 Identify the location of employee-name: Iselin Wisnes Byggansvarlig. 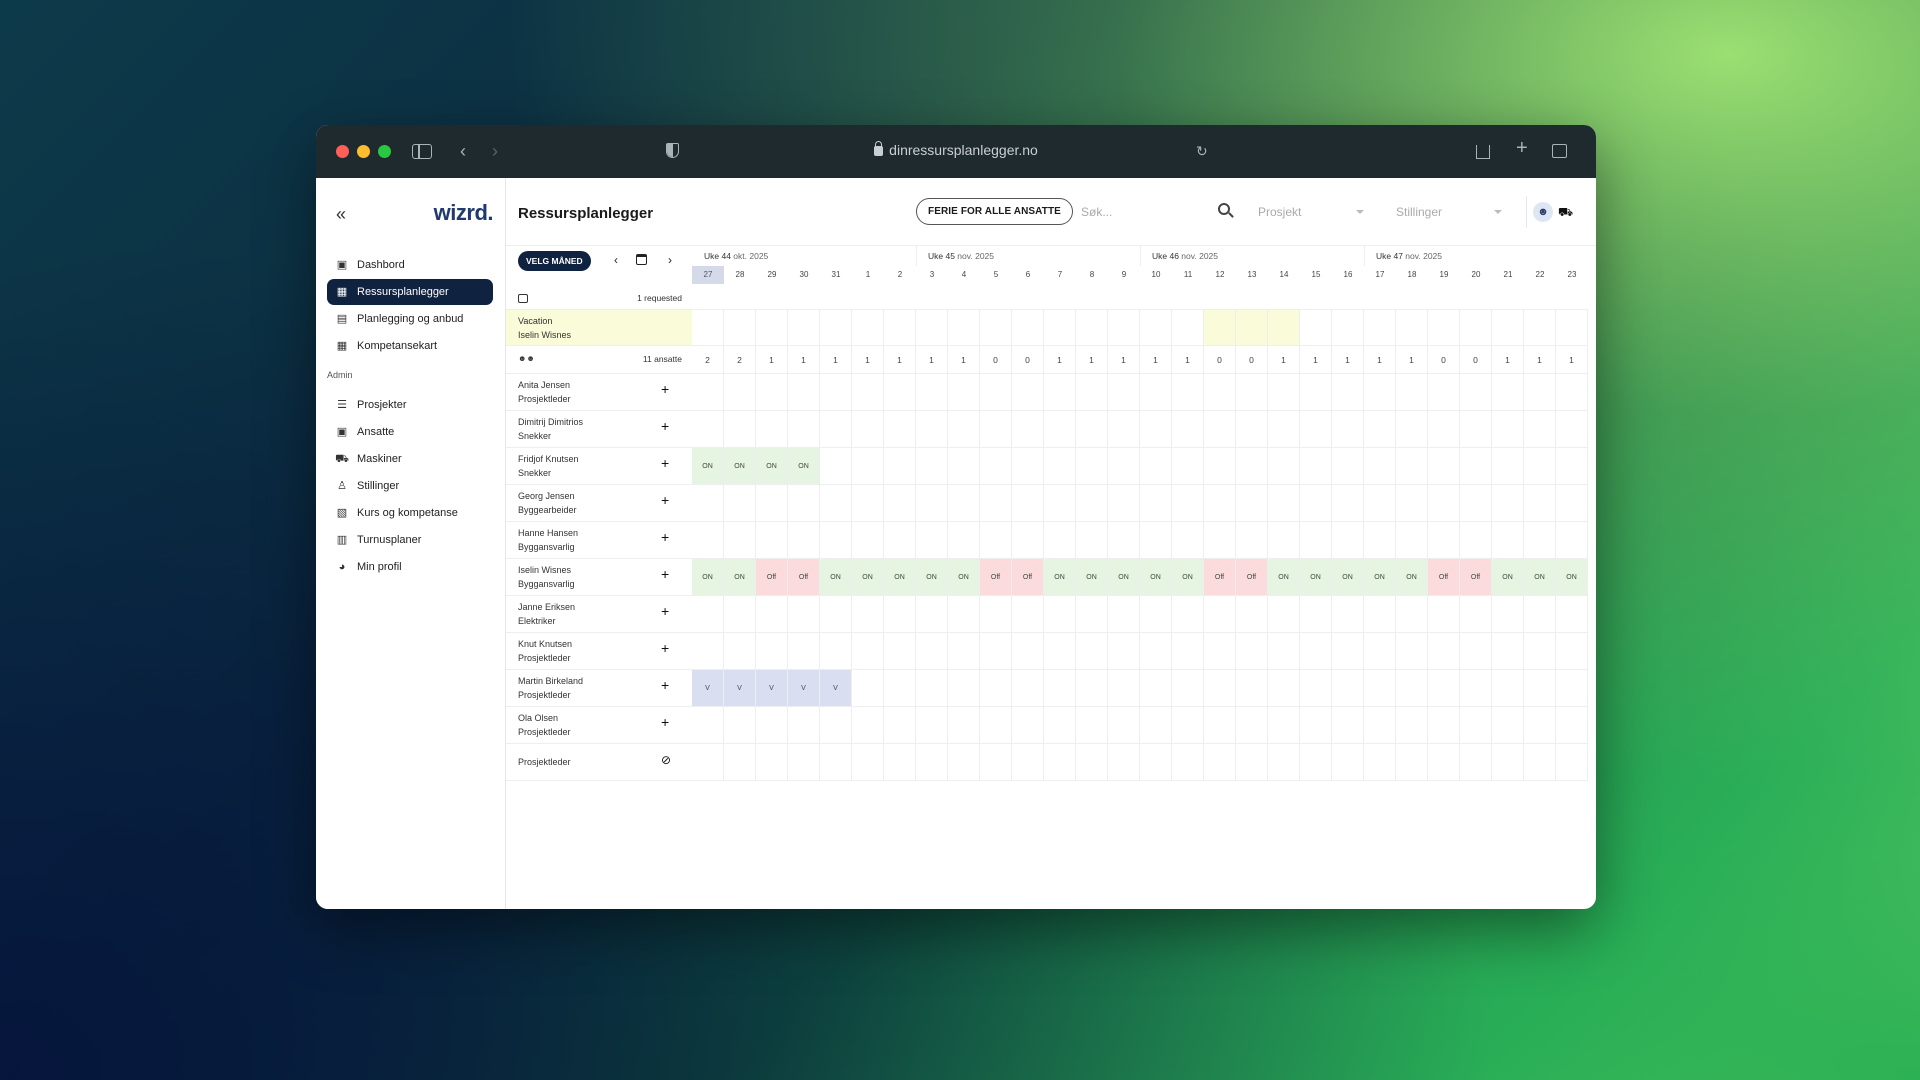
(546, 577).